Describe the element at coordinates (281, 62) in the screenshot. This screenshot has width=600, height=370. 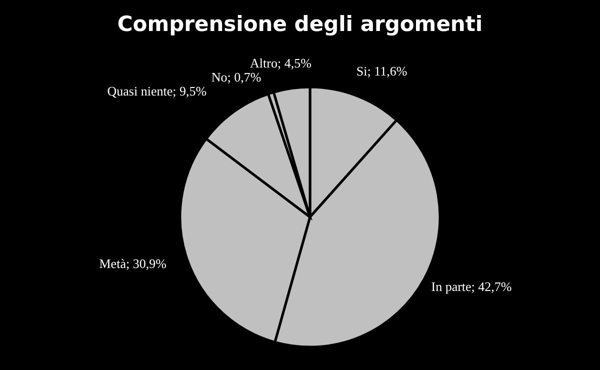
I see `slice-label: Altro; 4,5%` at that location.